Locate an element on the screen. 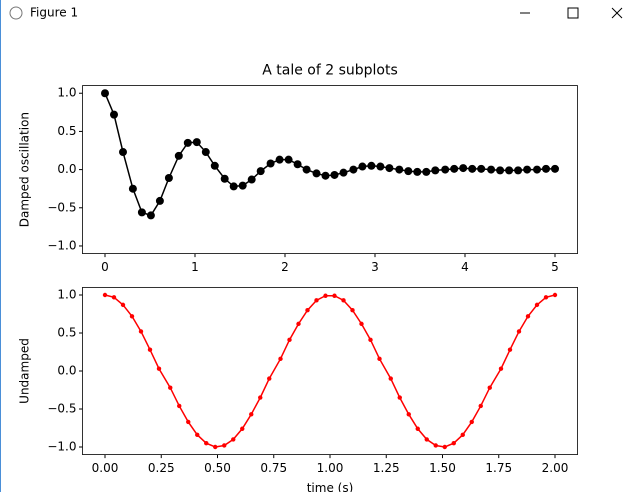 This screenshot has height=492, width=642. window-title: Figure 1 is located at coordinates (54, 13).